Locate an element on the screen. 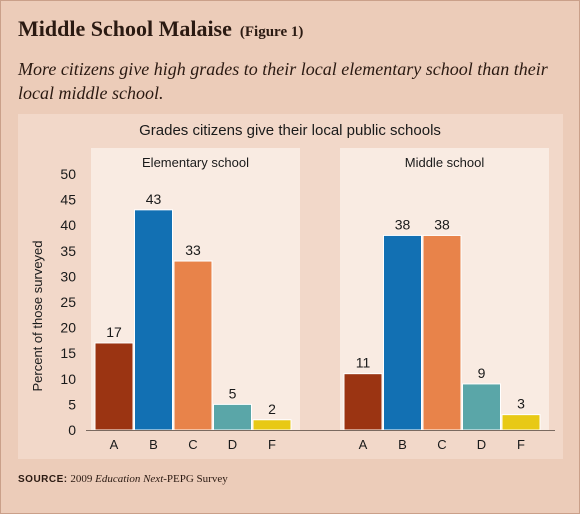 Image resolution: width=580 pixels, height=514 pixels. y-tick-label: 50 is located at coordinates (68, 174).